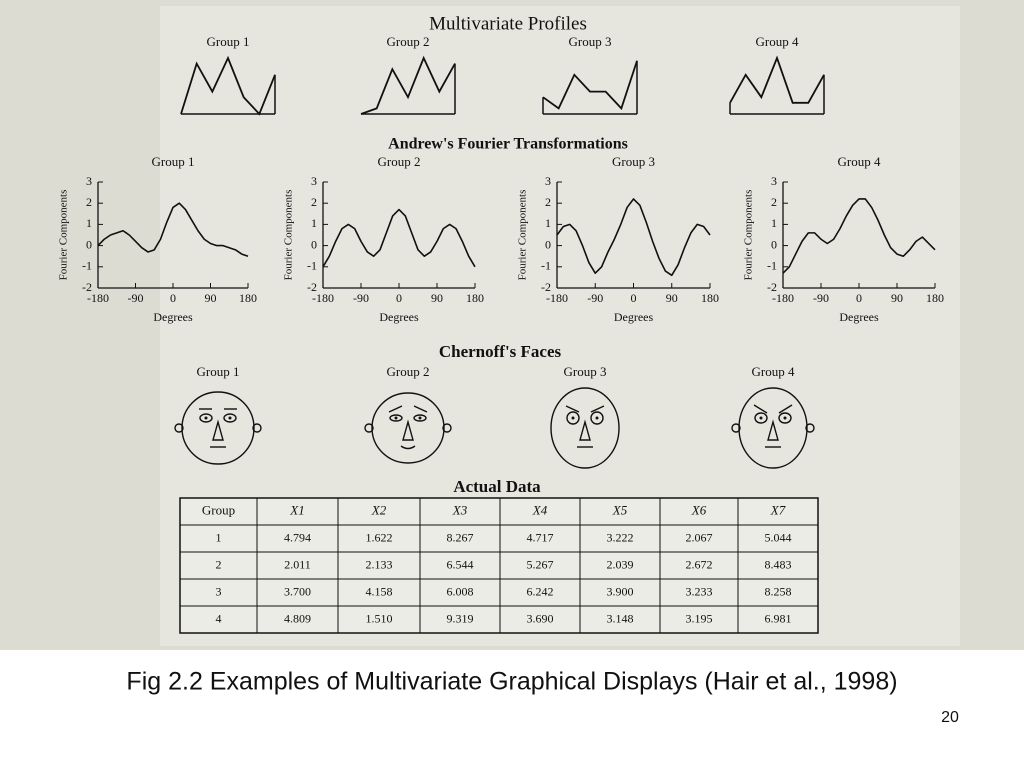 The image size is (1024, 768). Describe the element at coordinates (778, 537) in the screenshot. I see `table-cell: 5.044` at that location.